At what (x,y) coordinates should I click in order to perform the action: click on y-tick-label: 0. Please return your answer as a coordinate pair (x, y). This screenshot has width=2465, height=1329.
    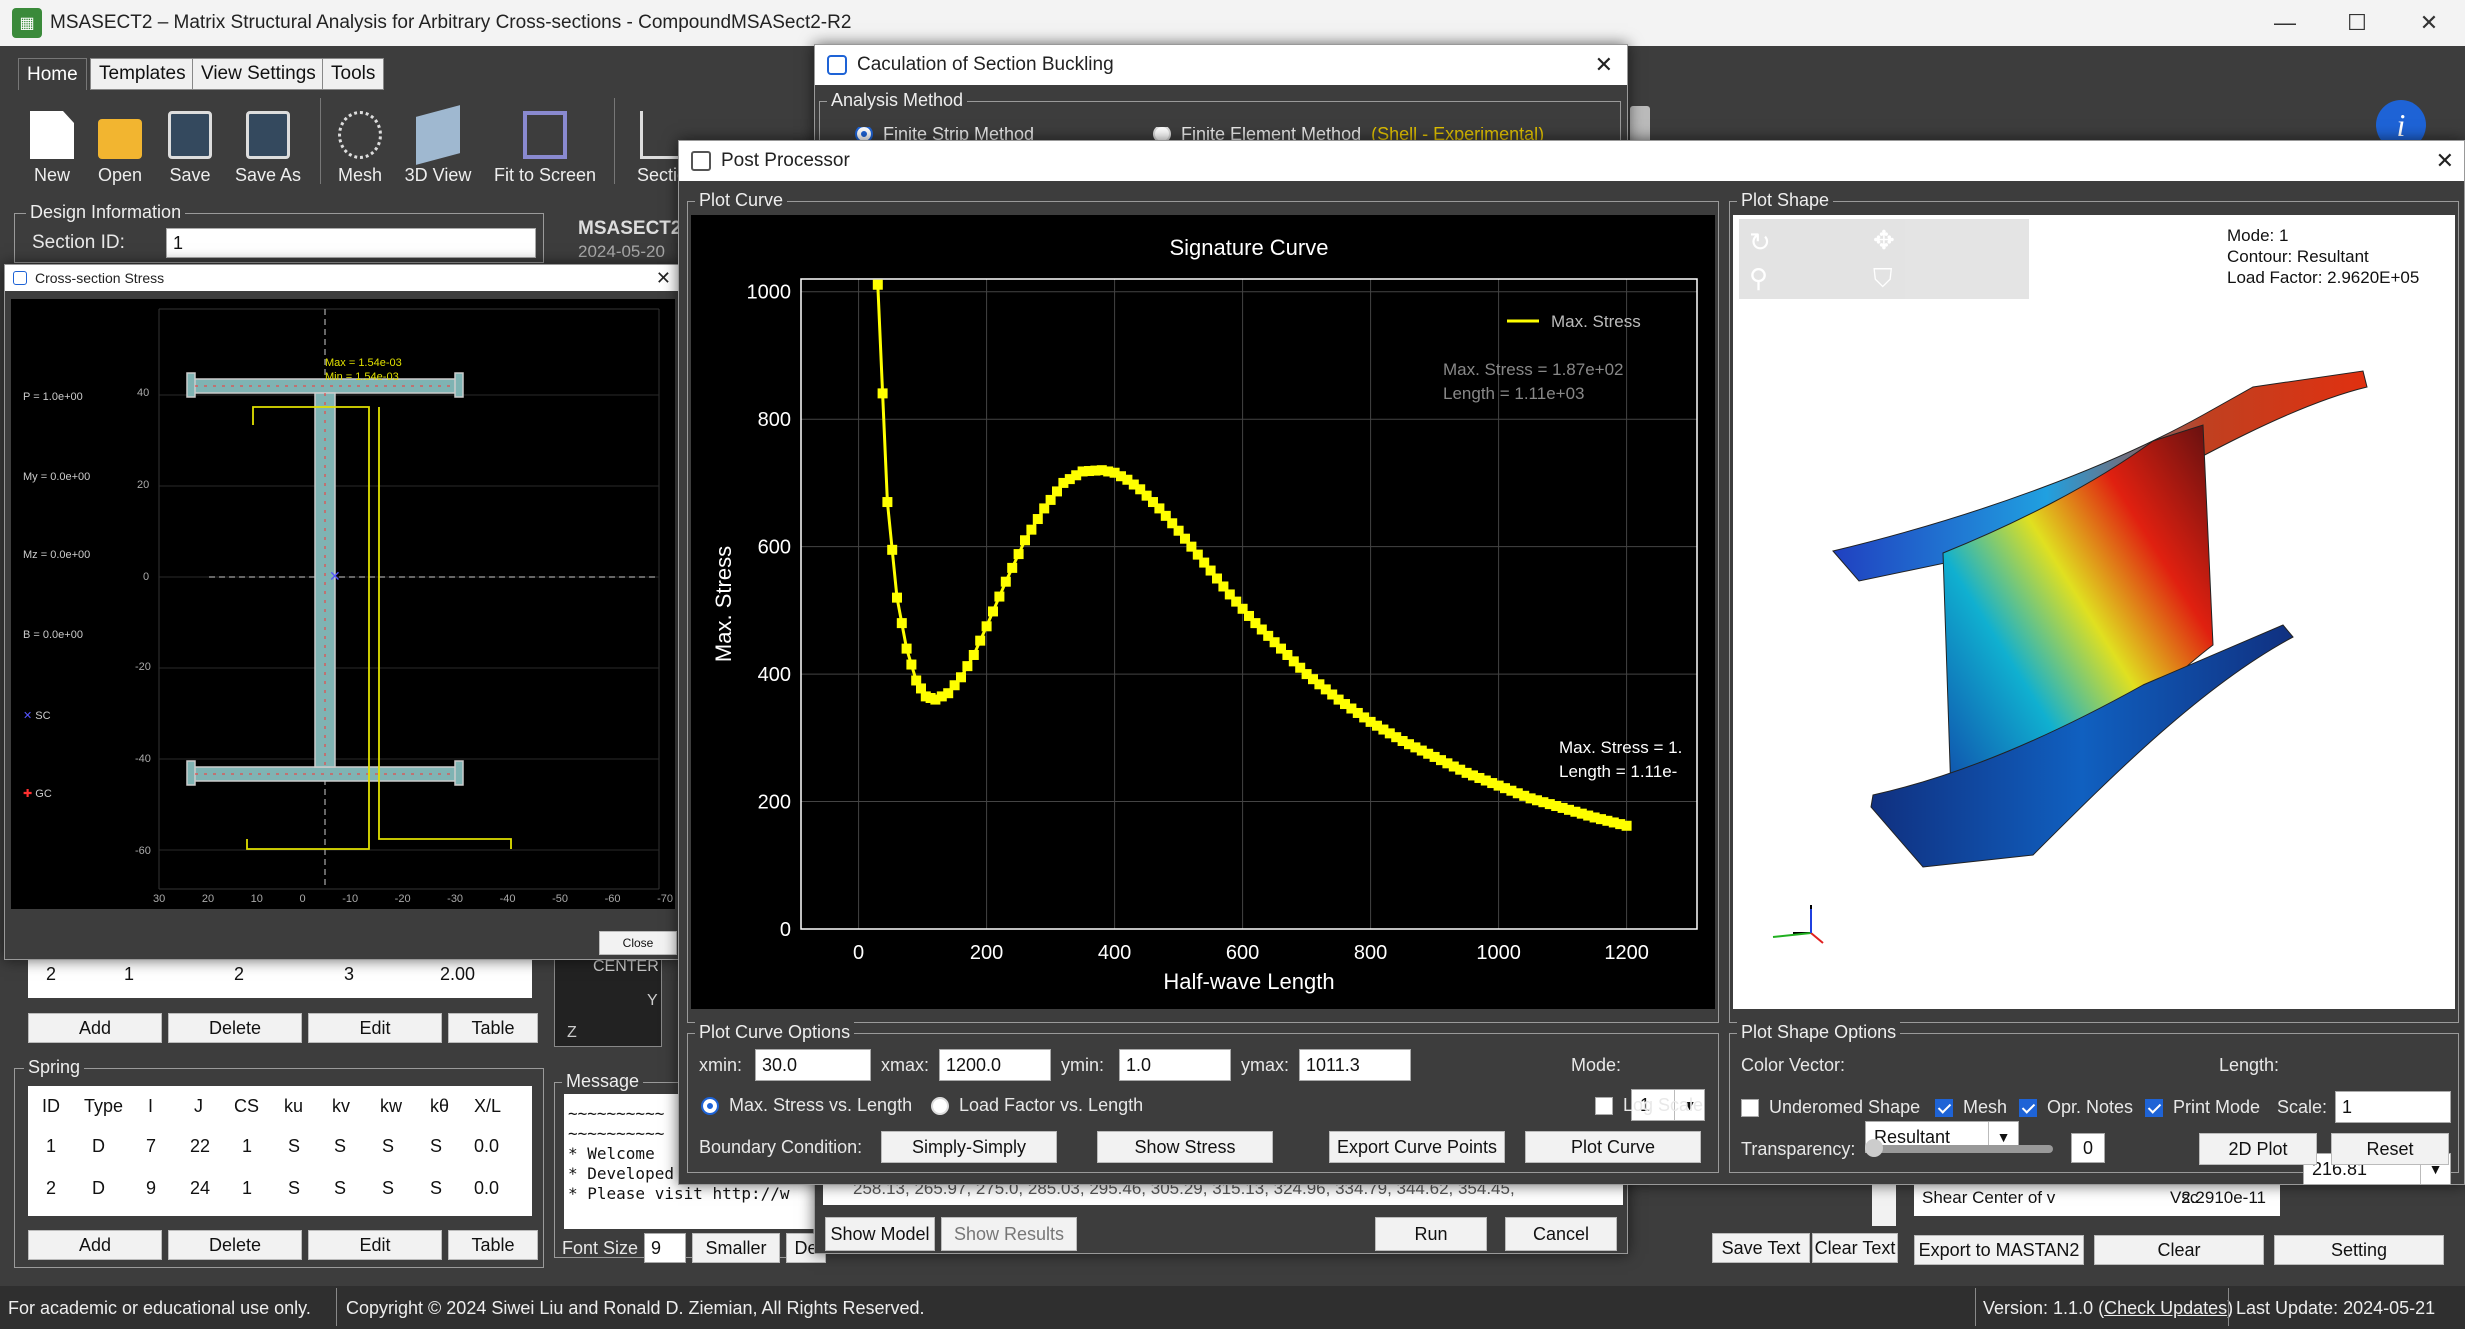
    Looking at the image, I should click on (785, 930).